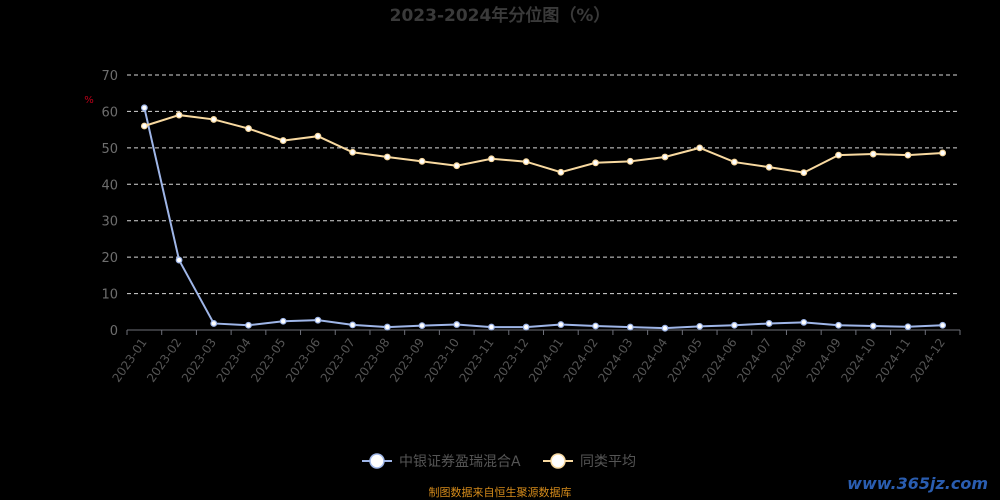 The image size is (1000, 500). Describe the element at coordinates (109, 185) in the screenshot. I see `y-tick-label: 40` at that location.